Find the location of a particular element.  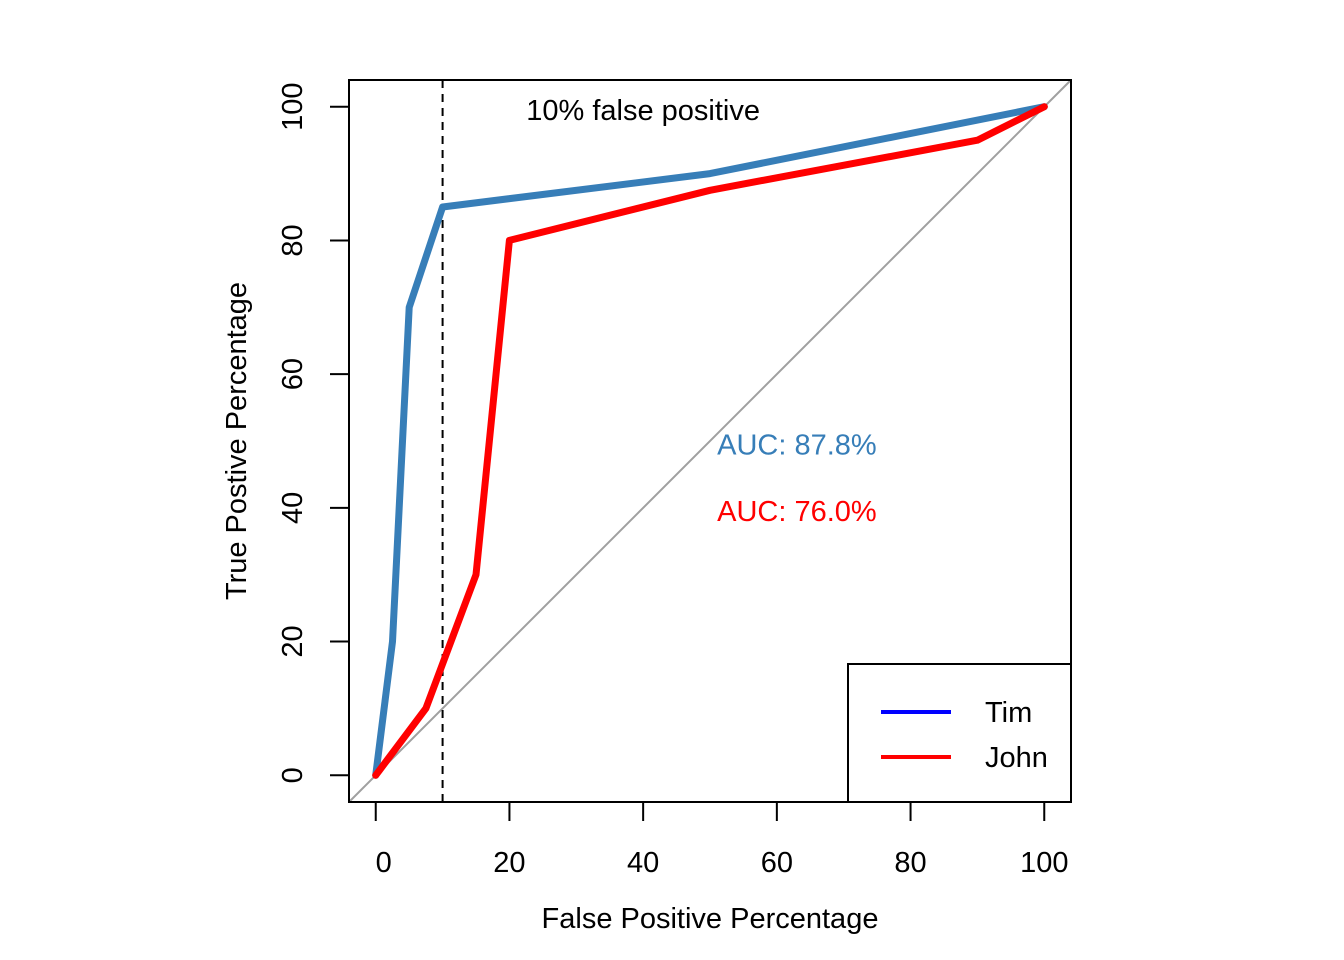

y-tick-label: 40 is located at coordinates (293, 508).